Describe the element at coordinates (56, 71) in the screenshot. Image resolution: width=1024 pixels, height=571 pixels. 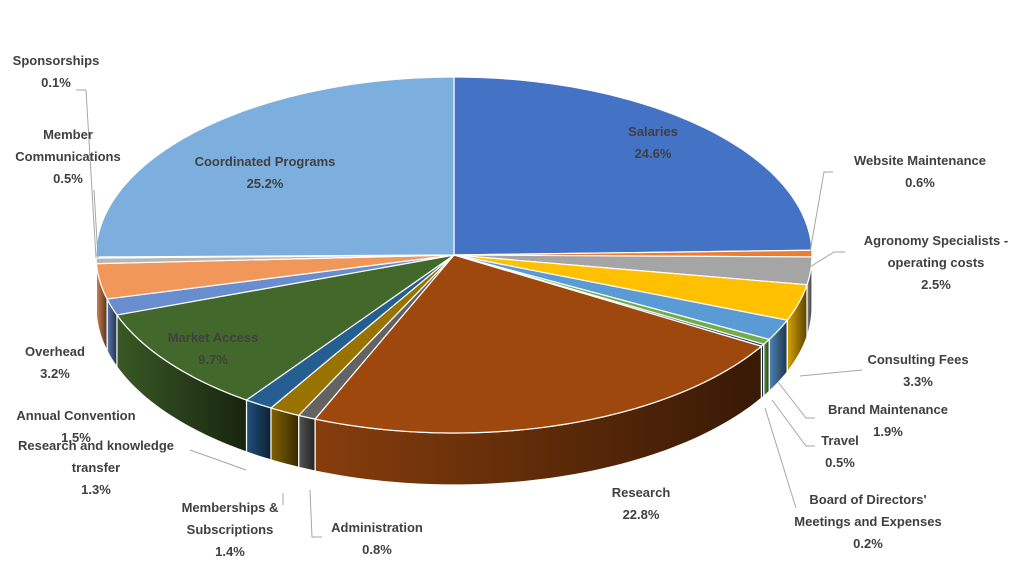
I see `data-label-sponsorships: Sponsorships 0.1%` at that location.